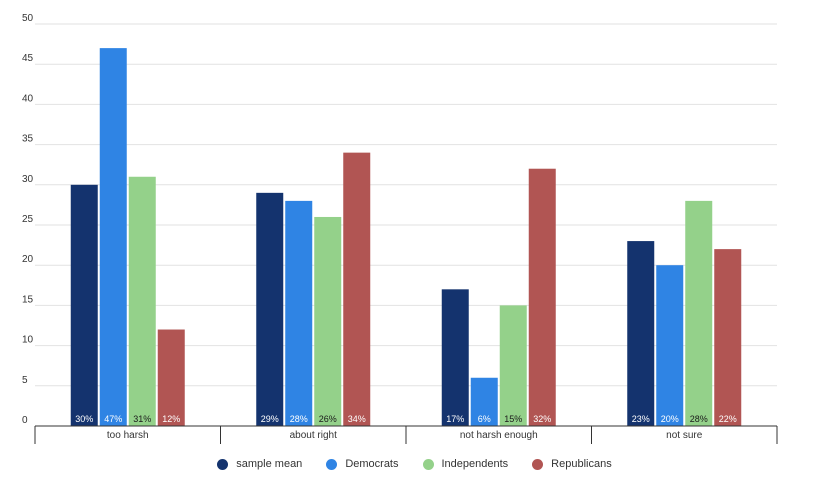  What do you see at coordinates (499, 435) in the screenshot?
I see `x-tick-label: not harsh enough` at bounding box center [499, 435].